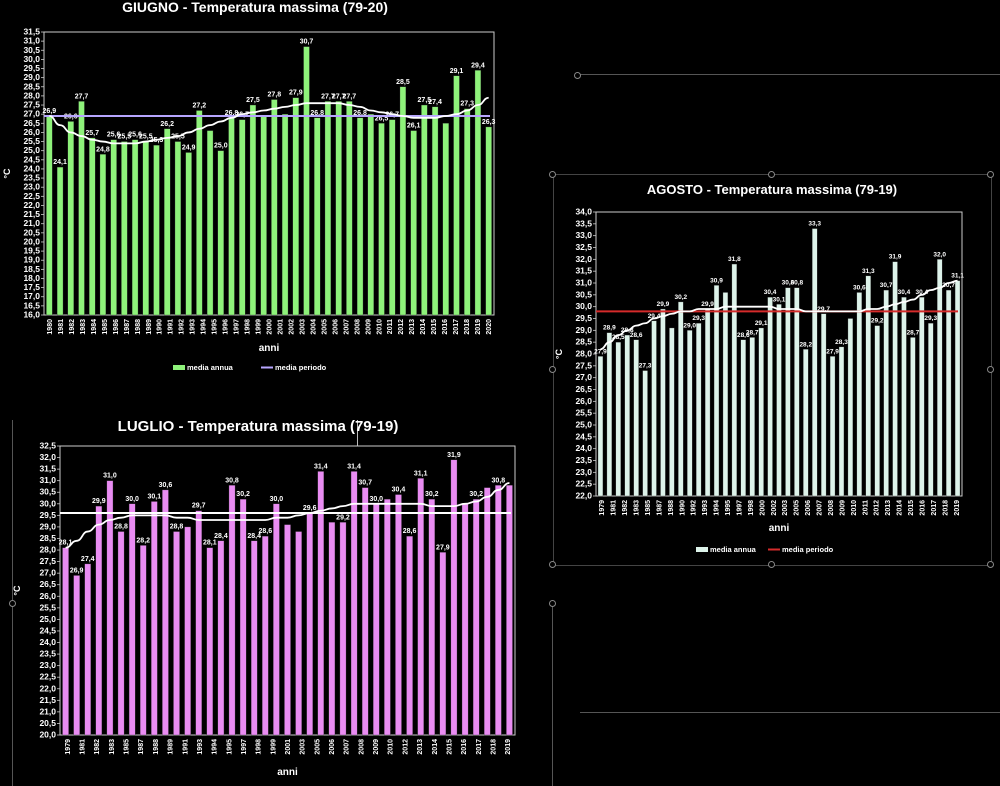  Describe the element at coordinates (583, 377) in the screenshot. I see `agosto-y-tick-label: 27,0` at that location.